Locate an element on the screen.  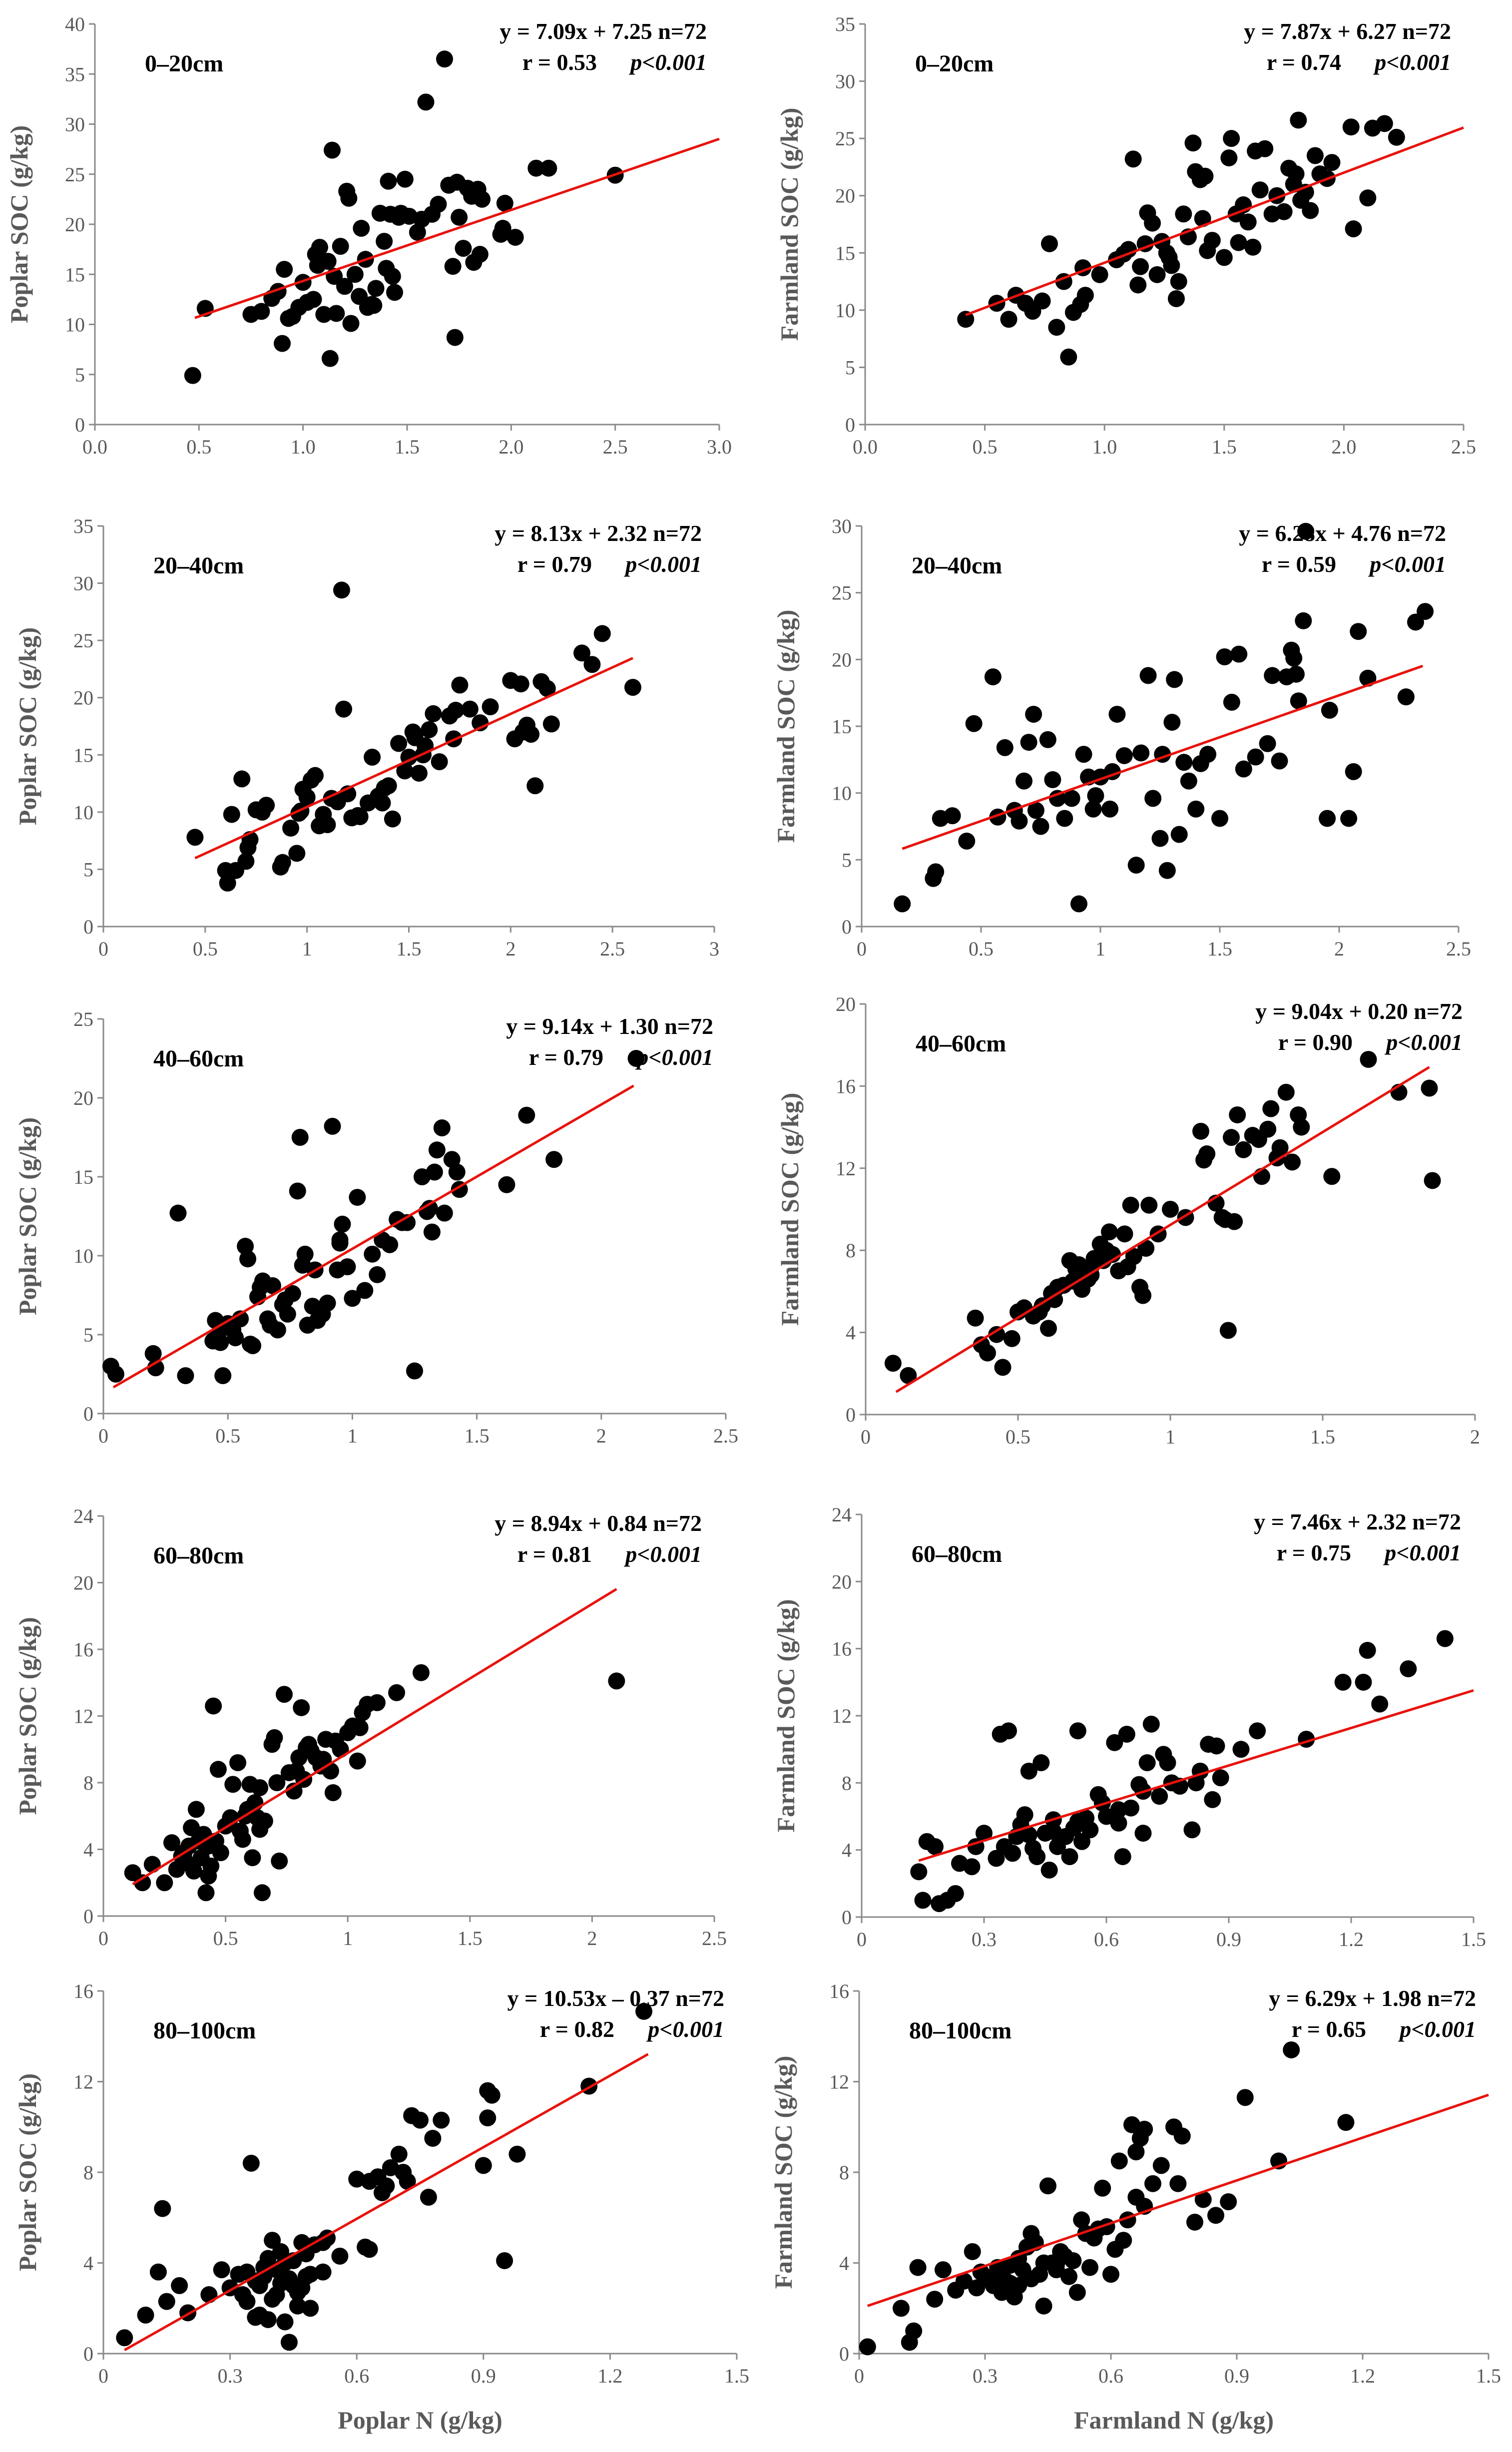
x-tick-label: 0.0 is located at coordinates (94, 447).